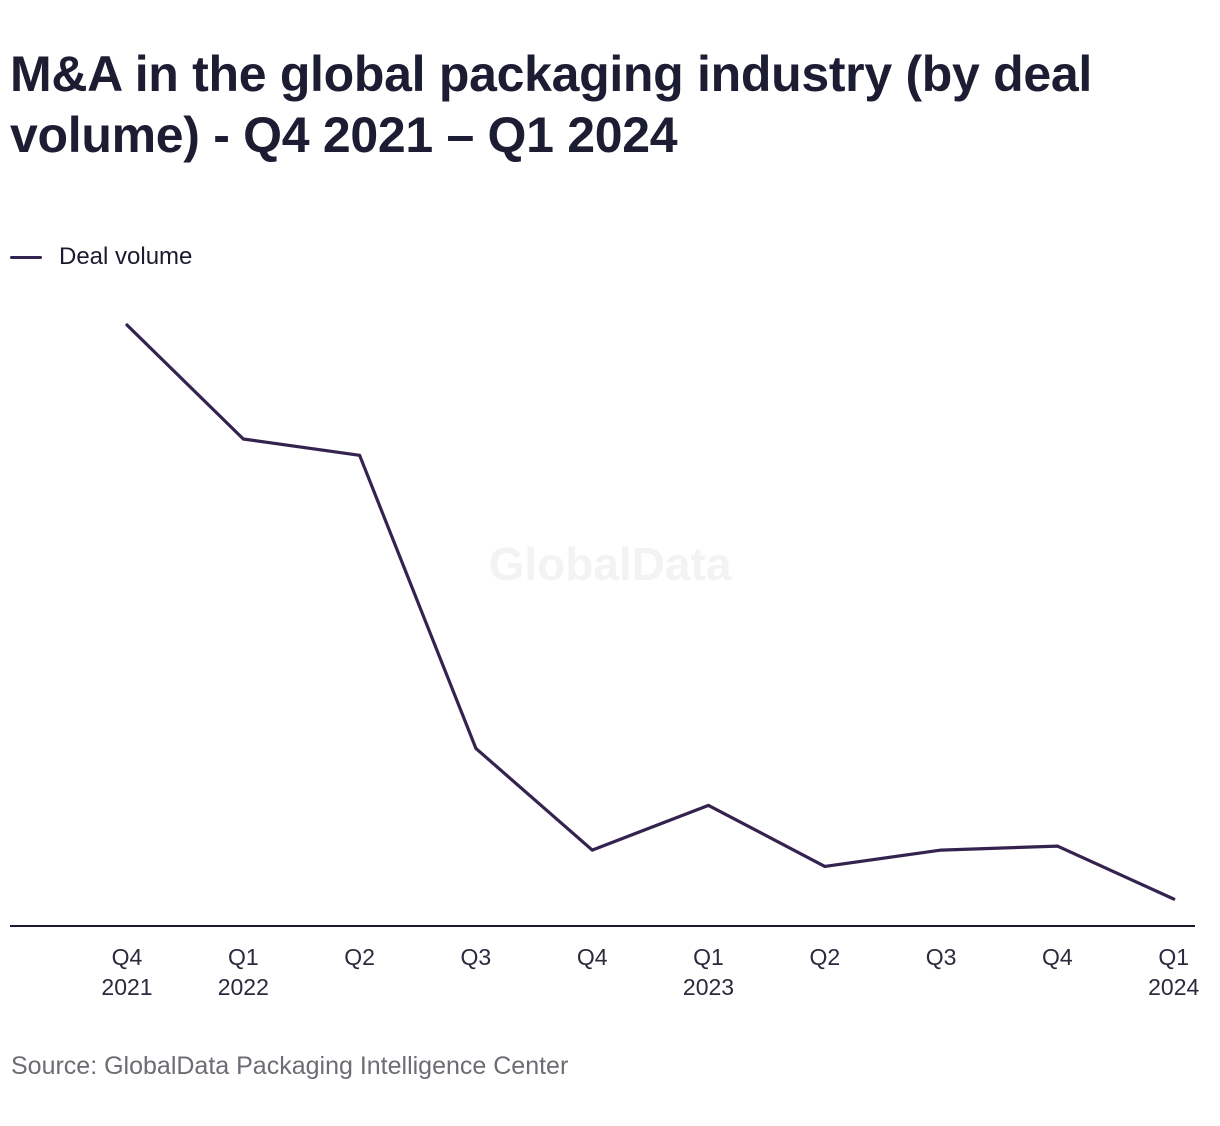 The height and width of the screenshot is (1126, 1220). What do you see at coordinates (243, 987) in the screenshot?
I see `x-tick-year: 2022` at bounding box center [243, 987].